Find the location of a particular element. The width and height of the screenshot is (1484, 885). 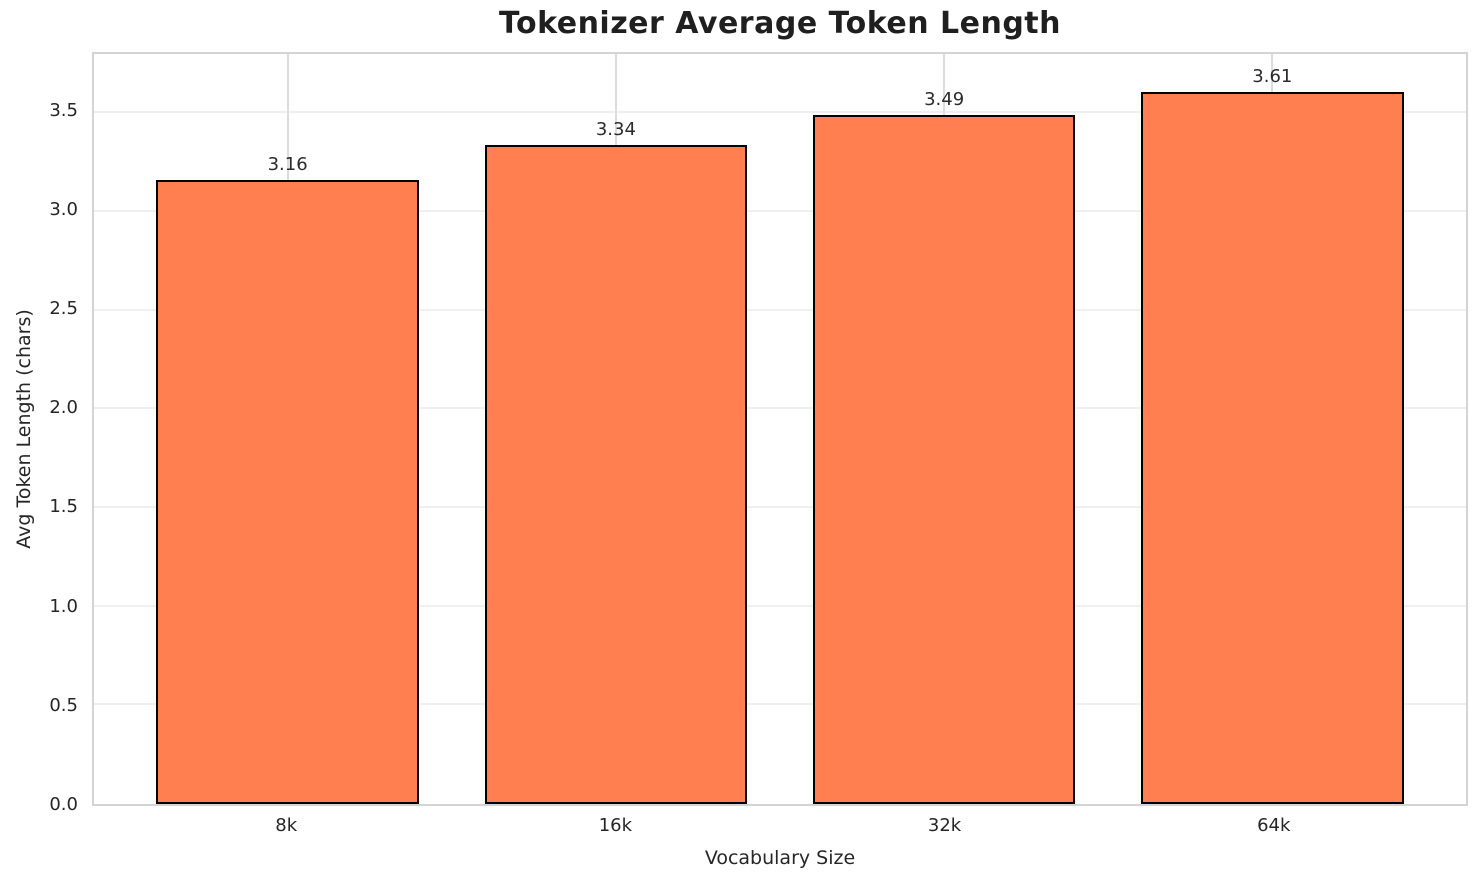

y-tick-label: 2.0 is located at coordinates (63, 408).